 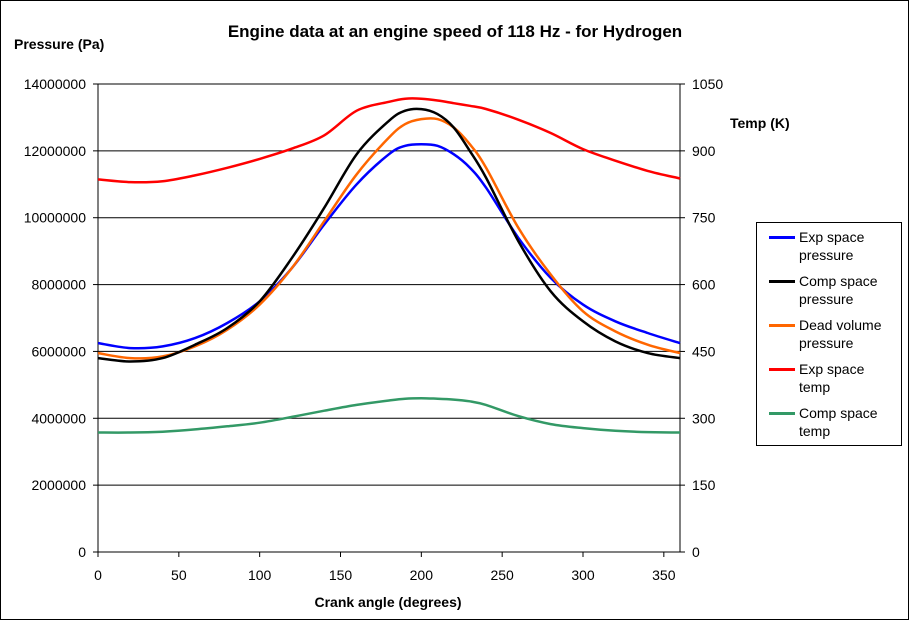 What do you see at coordinates (704, 485) in the screenshot?
I see `y2-tick-label: 150` at bounding box center [704, 485].